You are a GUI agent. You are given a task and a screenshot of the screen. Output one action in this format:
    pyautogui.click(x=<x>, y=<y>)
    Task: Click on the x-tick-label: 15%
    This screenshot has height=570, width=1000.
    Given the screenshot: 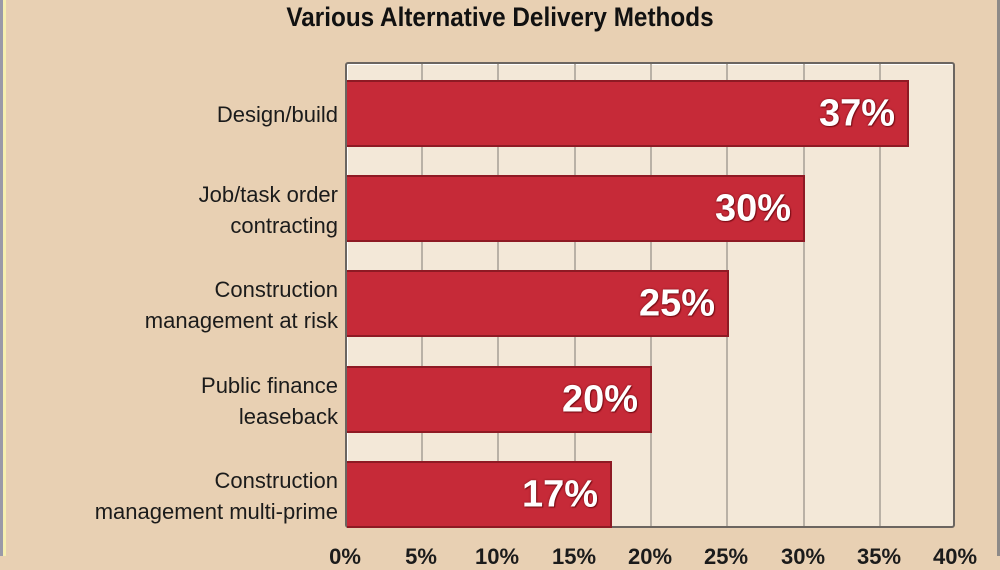 What is the action you would take?
    pyautogui.click(x=574, y=556)
    